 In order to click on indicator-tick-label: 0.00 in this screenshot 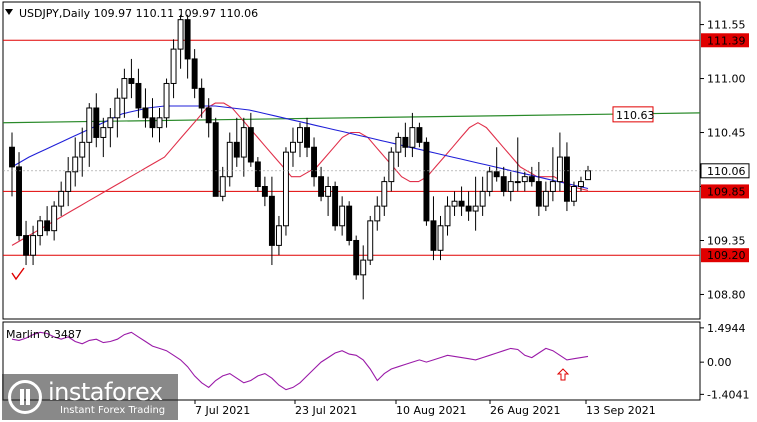, I will do `click(719, 362)`.